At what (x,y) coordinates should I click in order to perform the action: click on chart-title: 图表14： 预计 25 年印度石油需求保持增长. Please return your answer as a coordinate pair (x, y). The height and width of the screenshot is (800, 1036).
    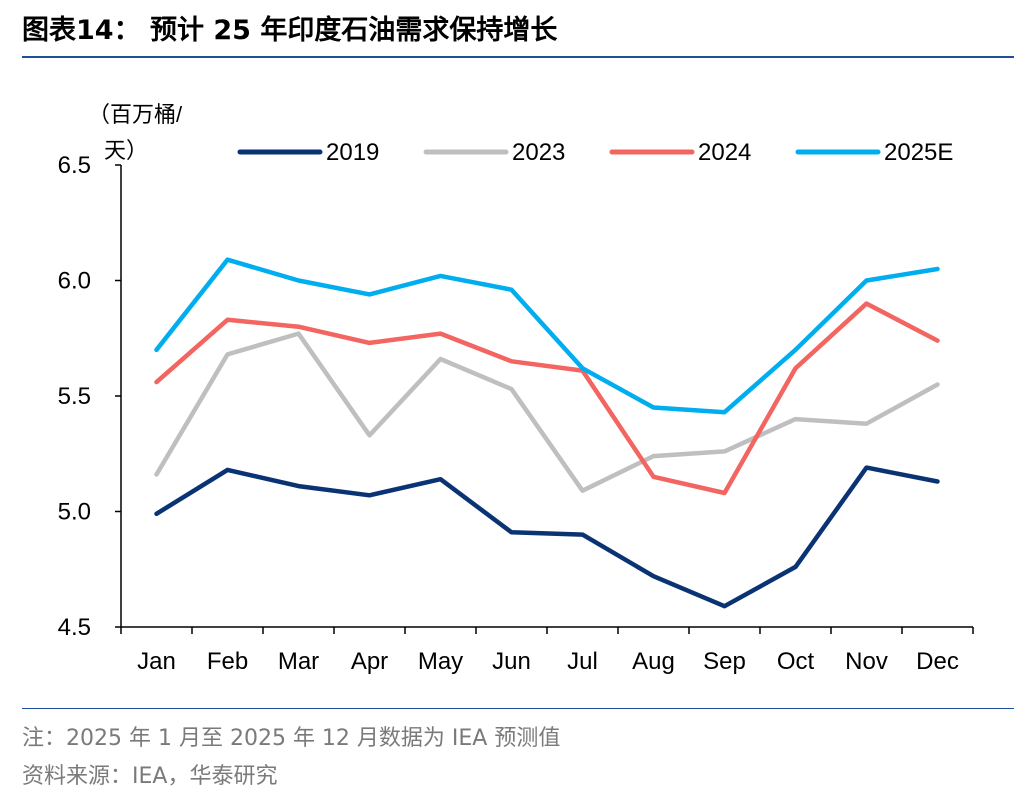
    Looking at the image, I should click on (290, 30).